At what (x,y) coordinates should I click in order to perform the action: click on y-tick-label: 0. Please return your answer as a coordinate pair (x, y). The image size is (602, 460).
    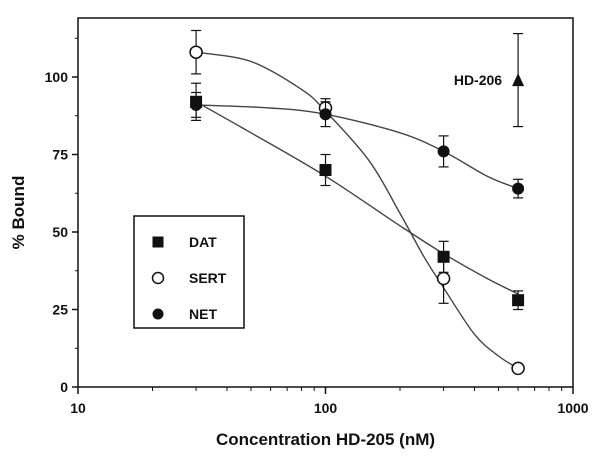
    Looking at the image, I should click on (64, 387).